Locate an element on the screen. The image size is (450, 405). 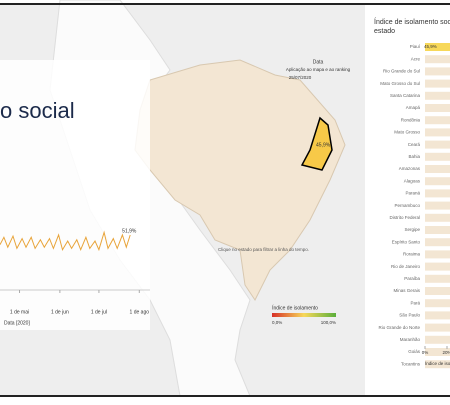
x-tick-label: 1 de ago is located at coordinates (140, 312).